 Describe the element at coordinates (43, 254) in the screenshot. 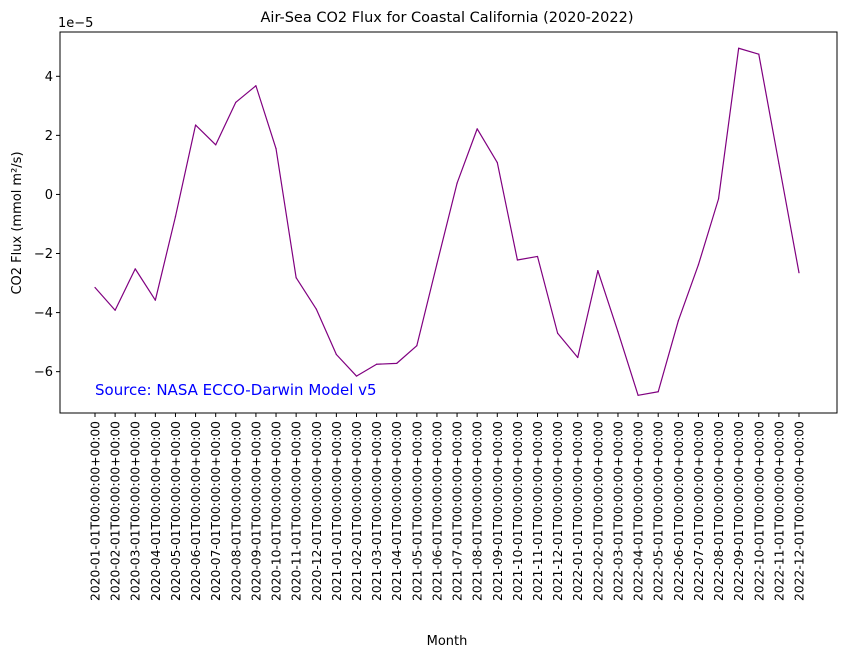

I see `y-tick-label: −2` at that location.